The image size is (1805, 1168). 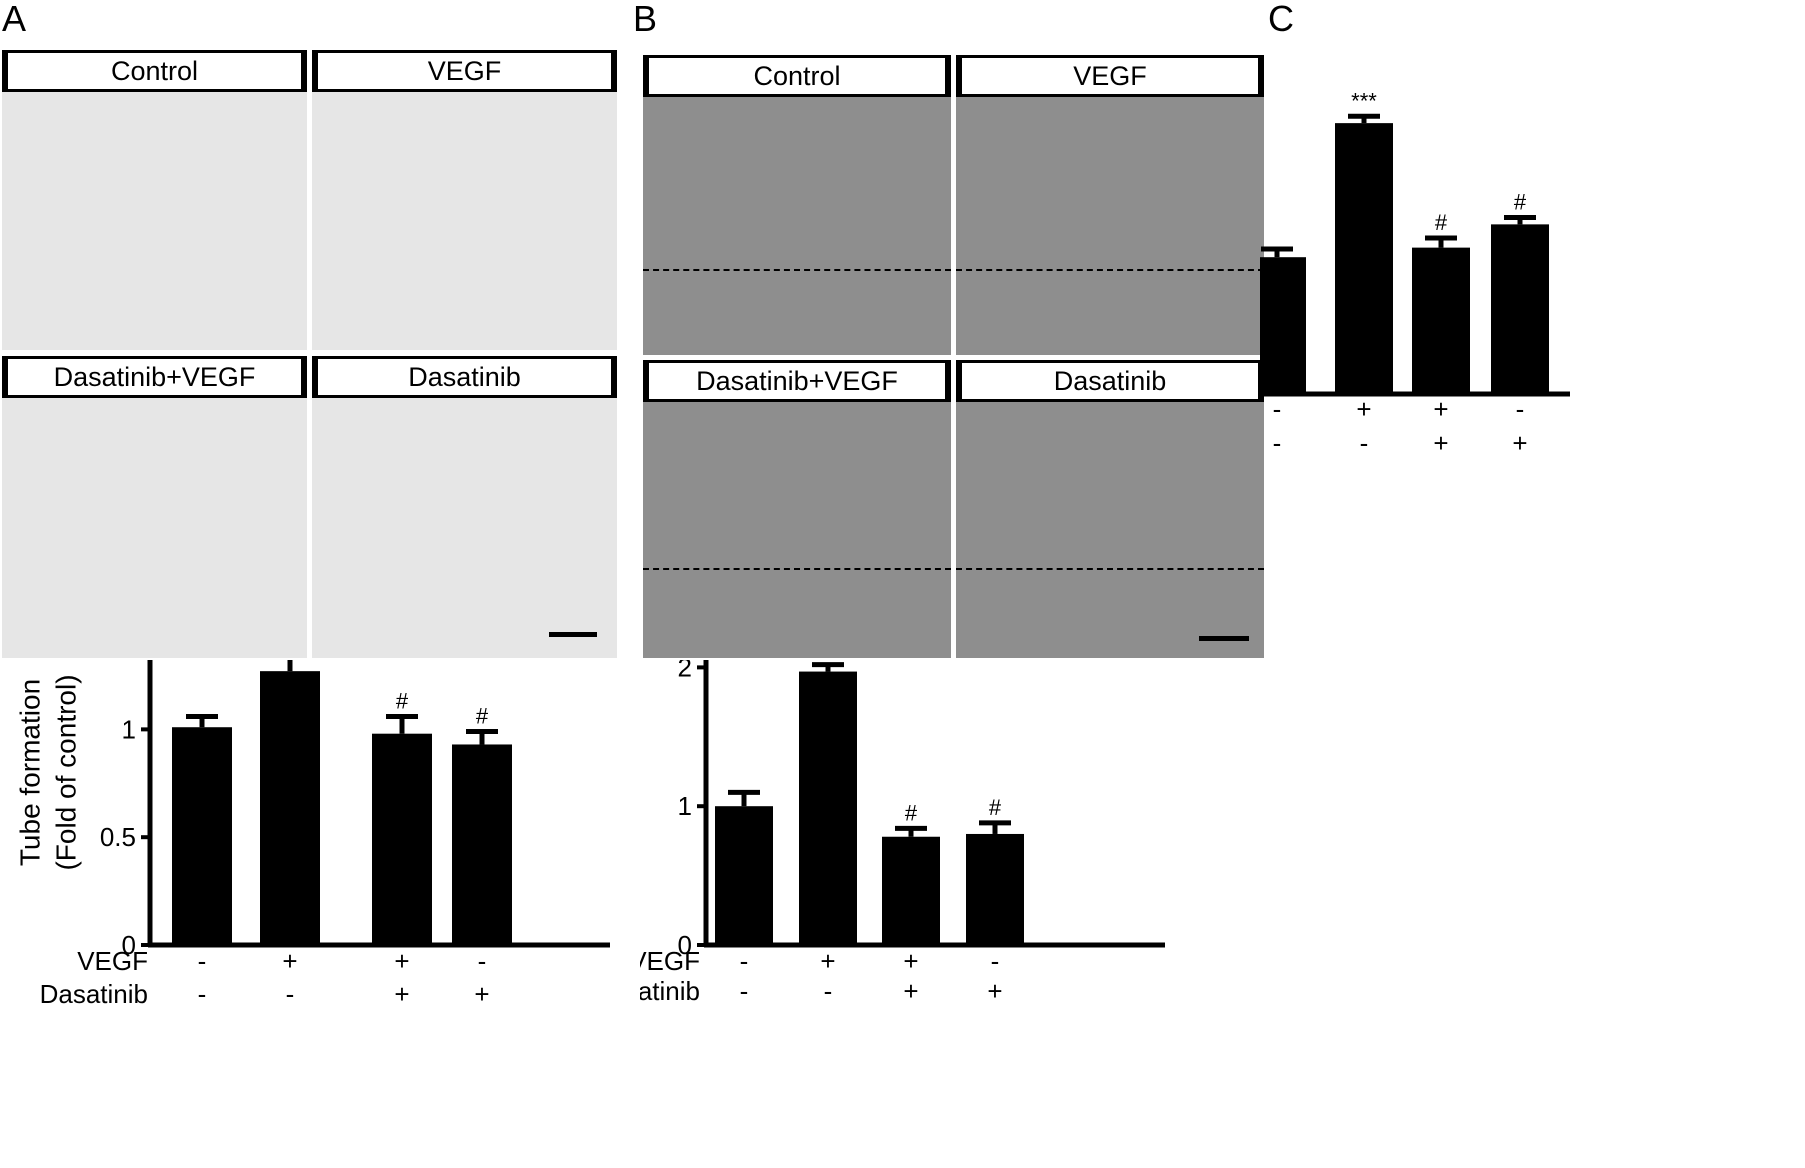 I want to click on wound-image-dasatinib-vegf: Dasatinib+VEGF, so click(x=797, y=509).